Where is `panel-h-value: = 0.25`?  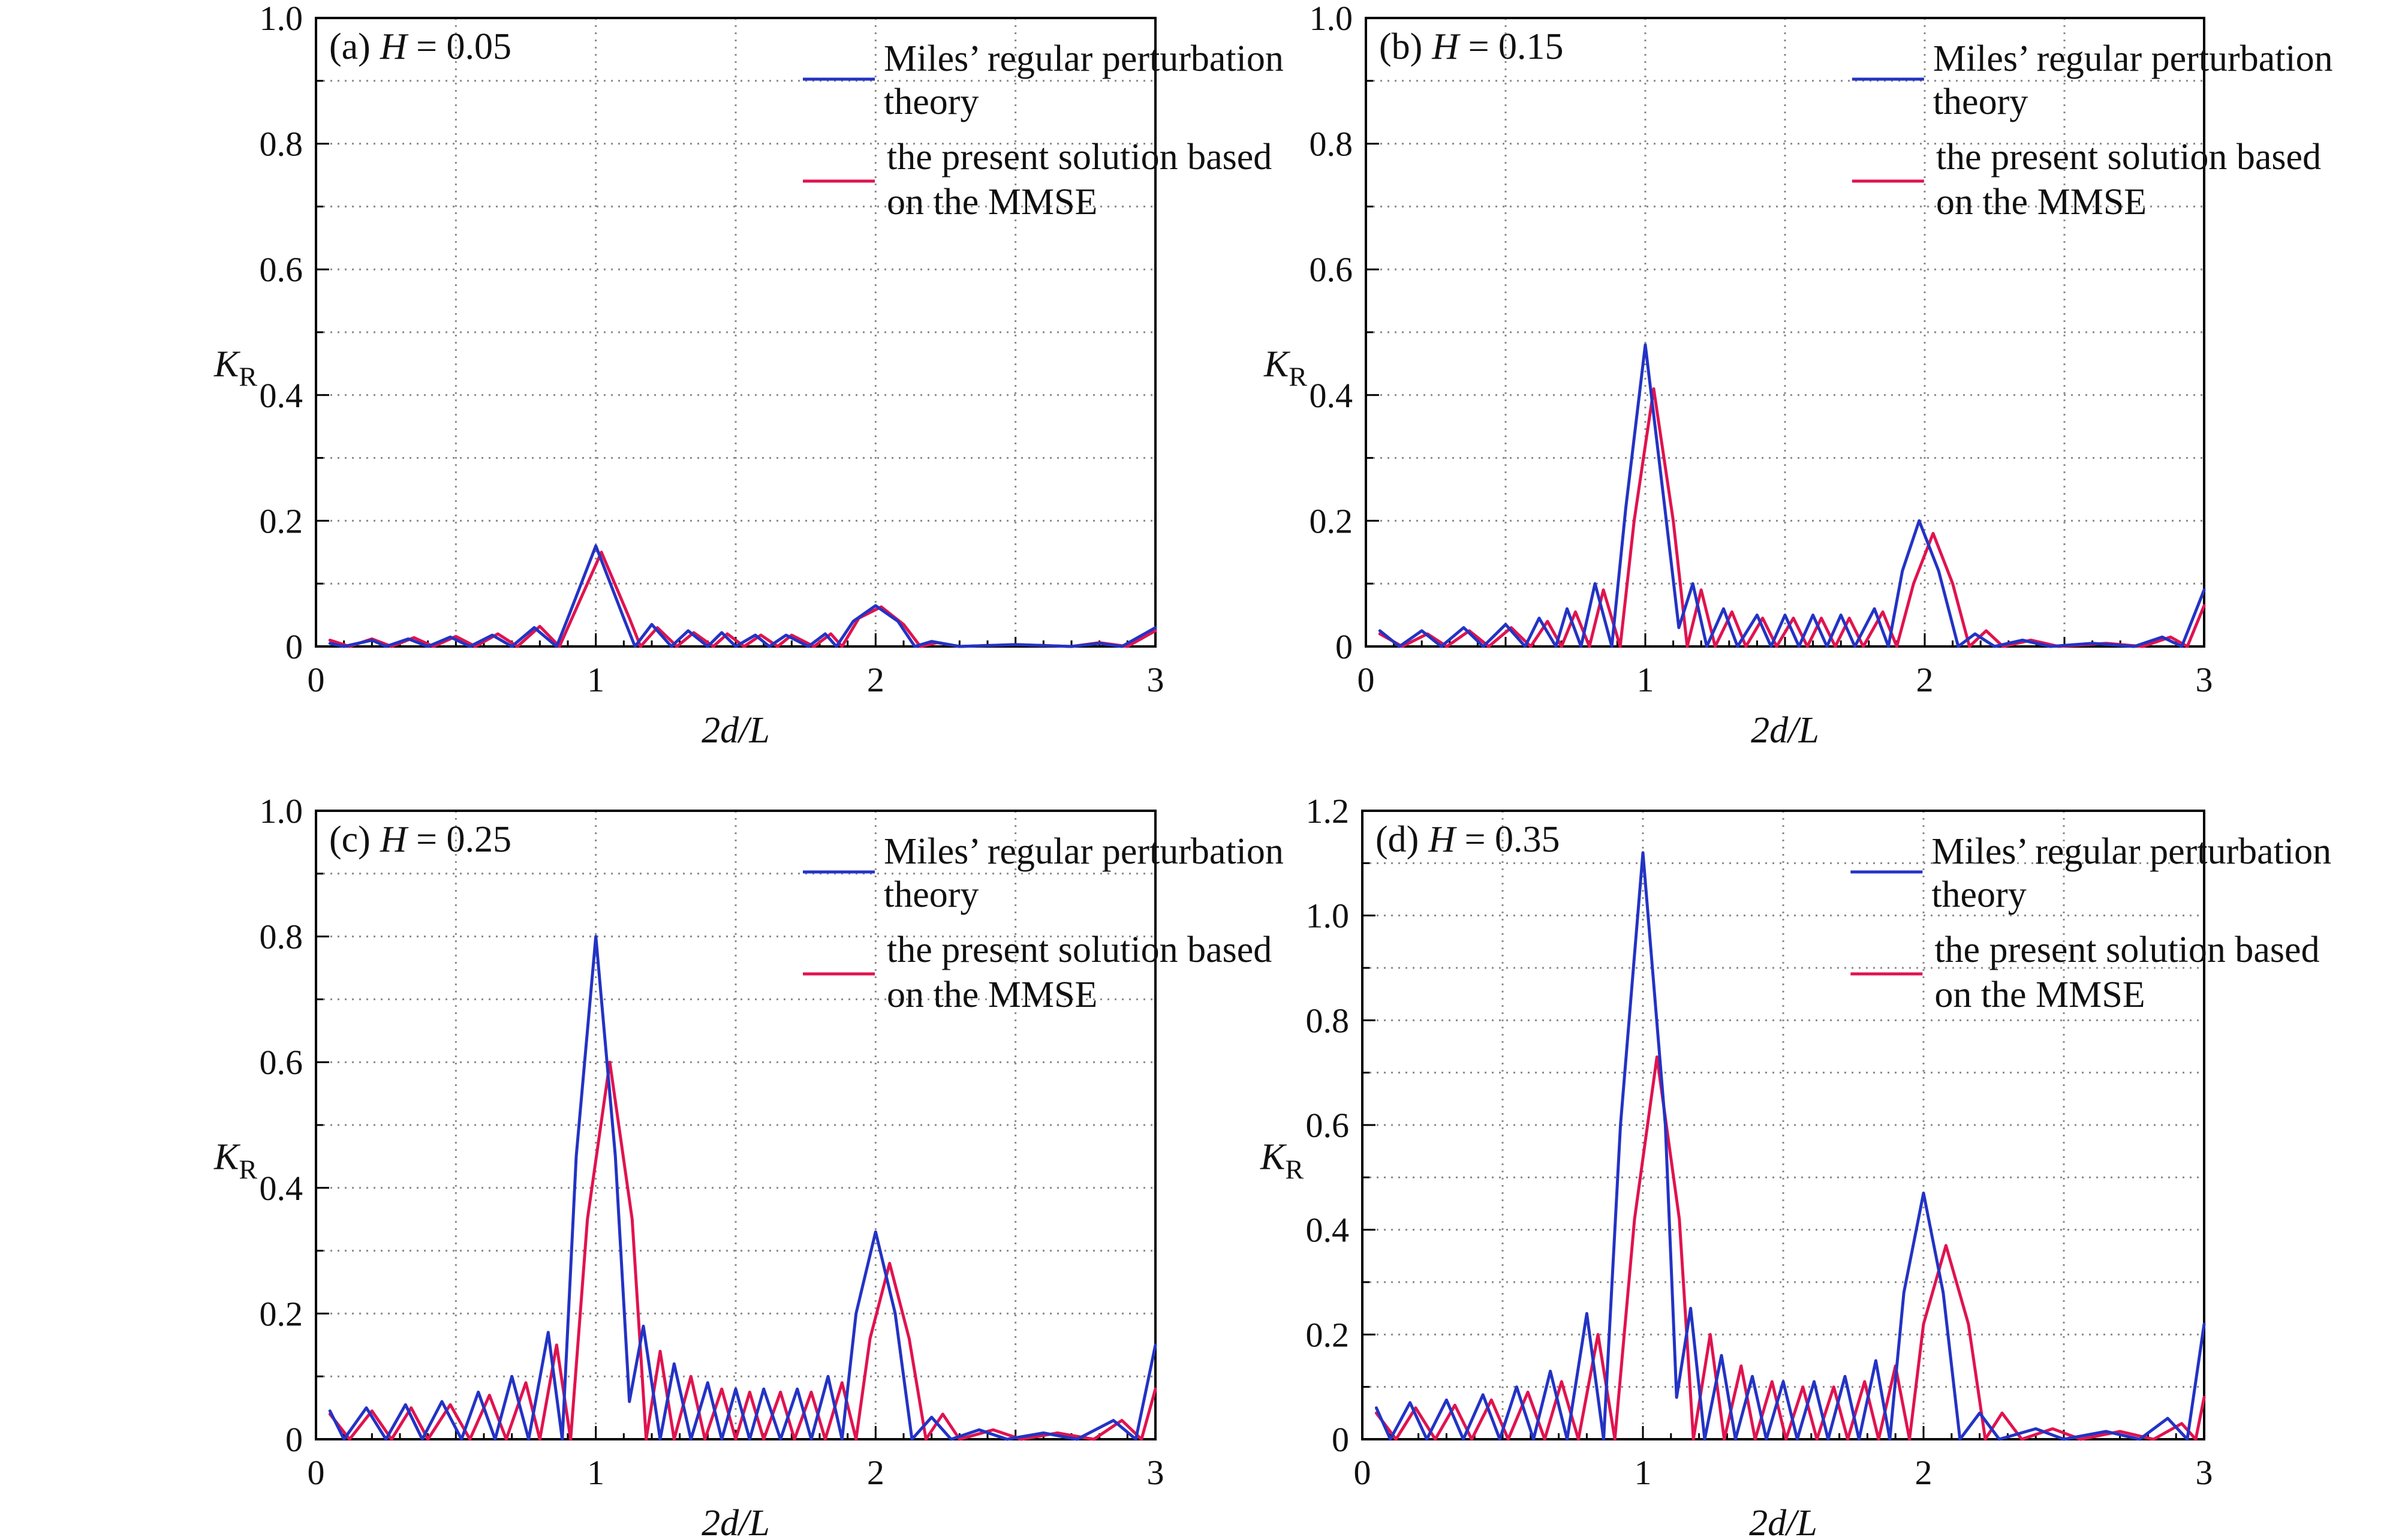
panel-h-value: = 0.25 is located at coordinates (459, 839).